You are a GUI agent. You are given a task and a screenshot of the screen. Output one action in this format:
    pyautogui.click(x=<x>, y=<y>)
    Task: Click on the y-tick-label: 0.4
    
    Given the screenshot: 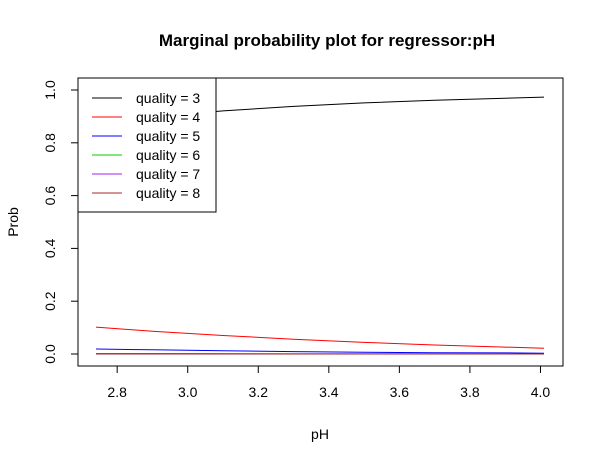 What is the action you would take?
    pyautogui.click(x=50, y=248)
    